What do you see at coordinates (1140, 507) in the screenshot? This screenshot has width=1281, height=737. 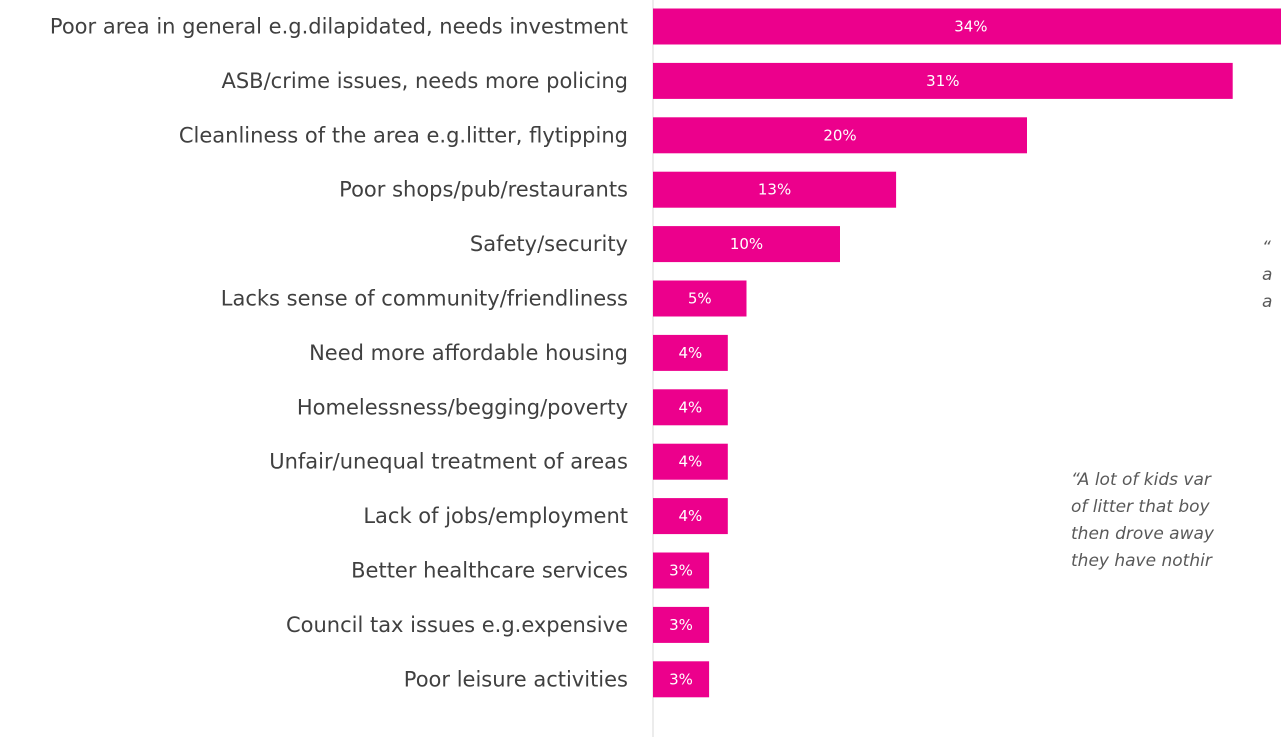 I see `quote-2-line: of litter that boy` at bounding box center [1140, 507].